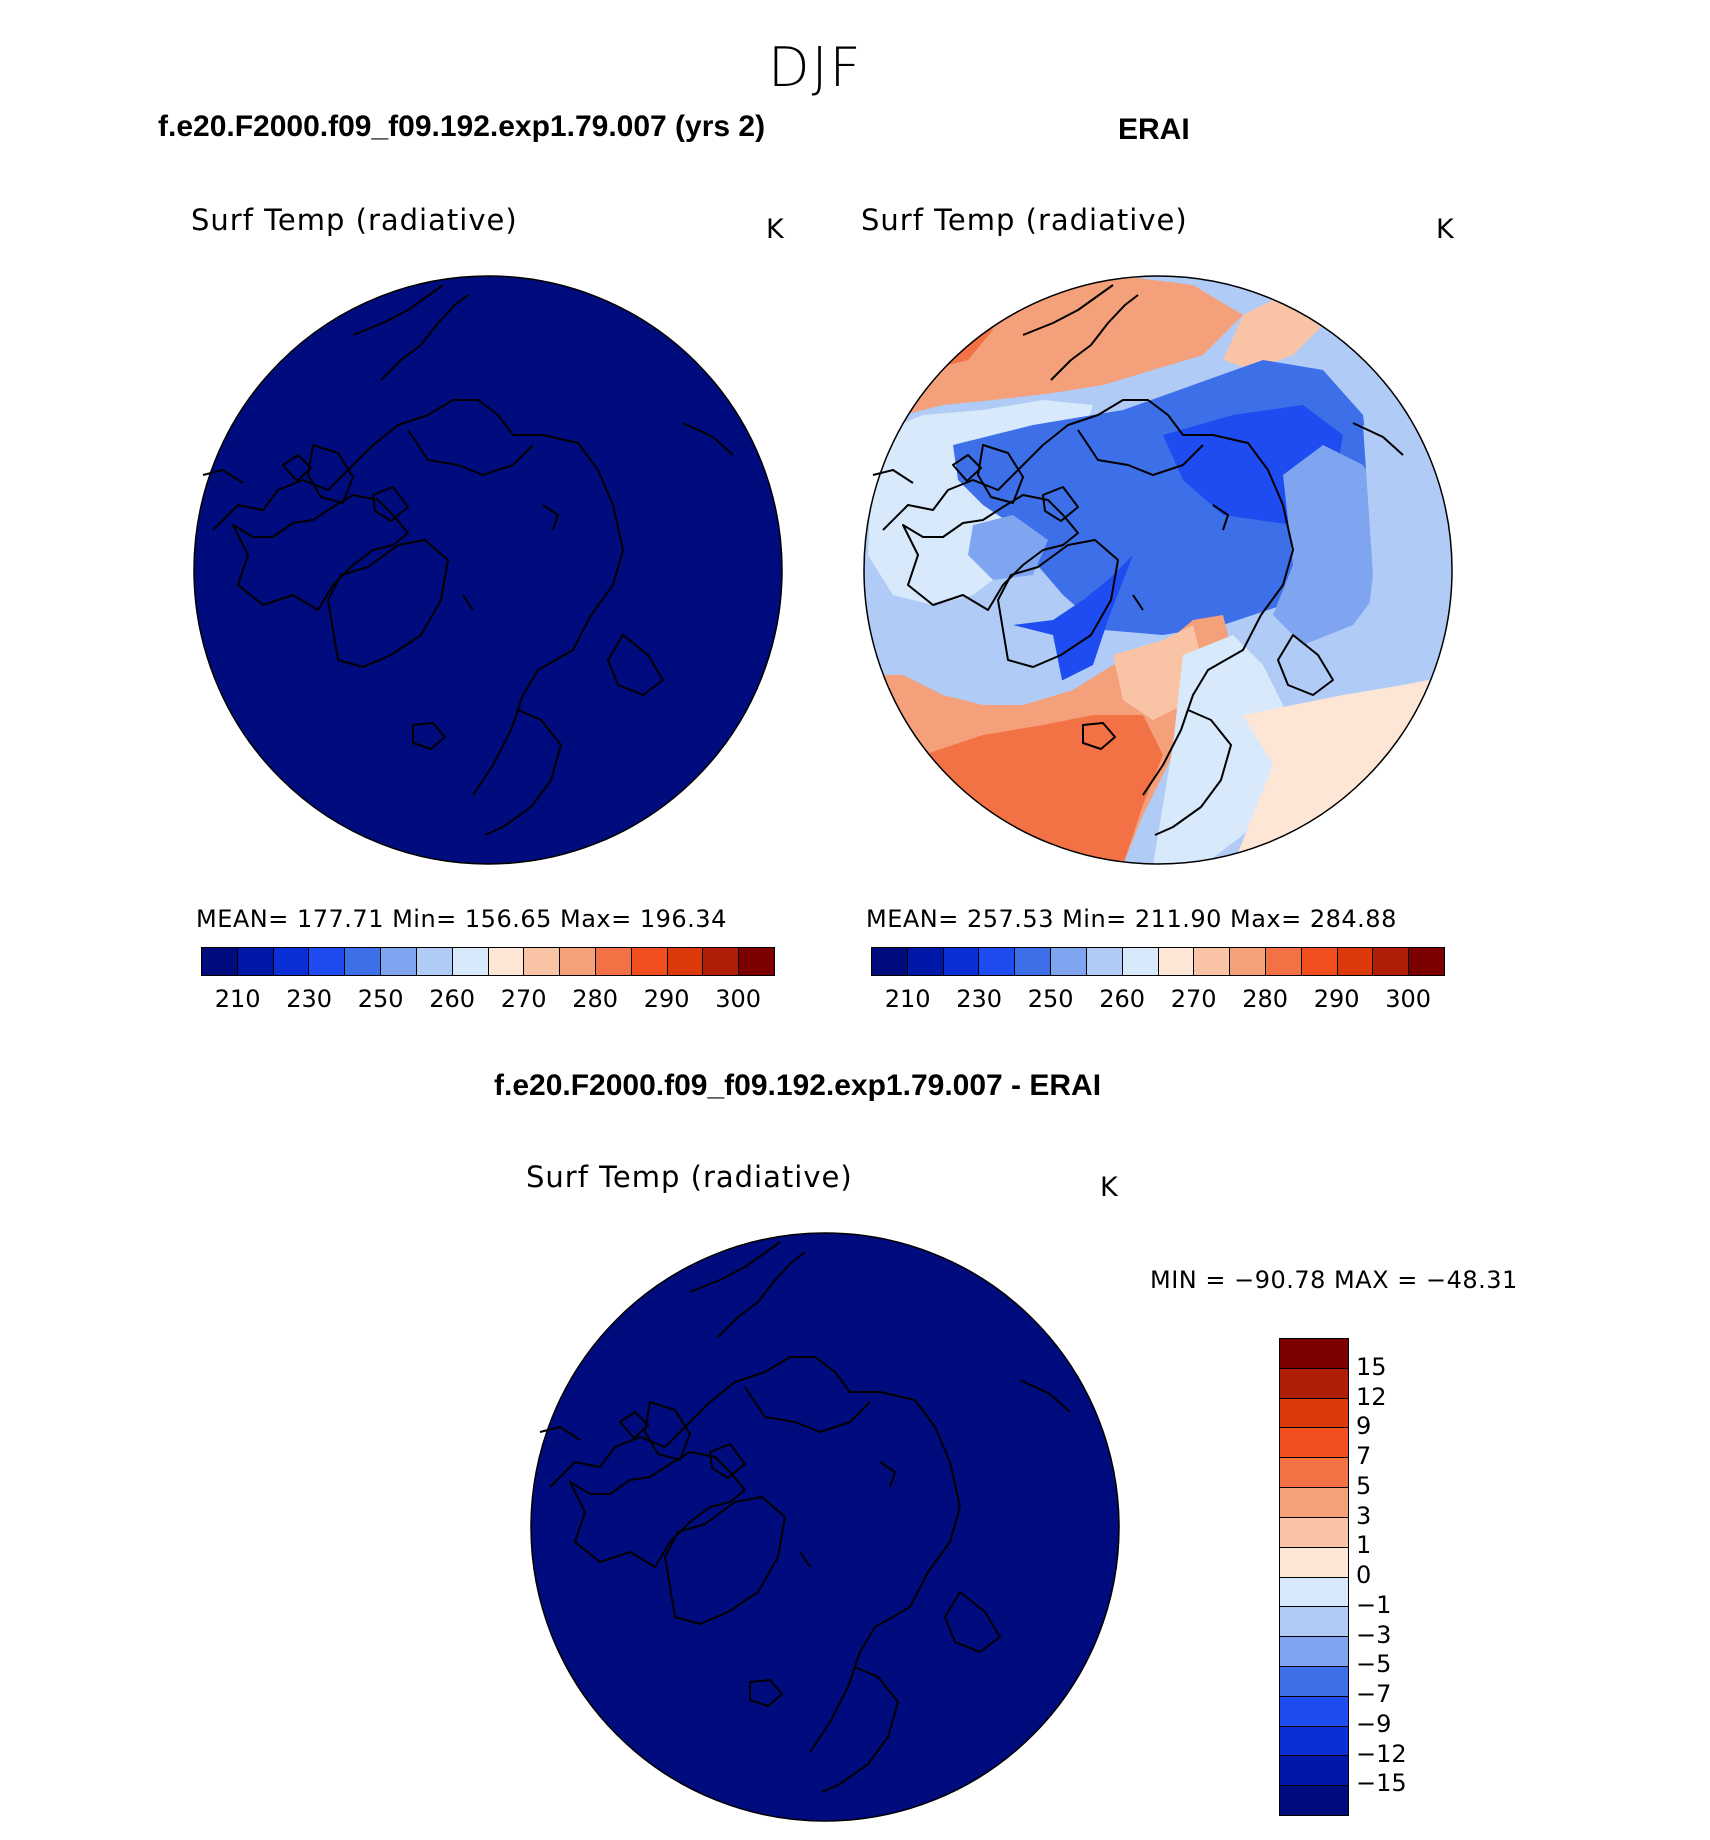 This screenshot has width=1710, height=1840. Describe the element at coordinates (1364, 1515) in the screenshot. I see `colorbar-tick-label: 3` at that location.